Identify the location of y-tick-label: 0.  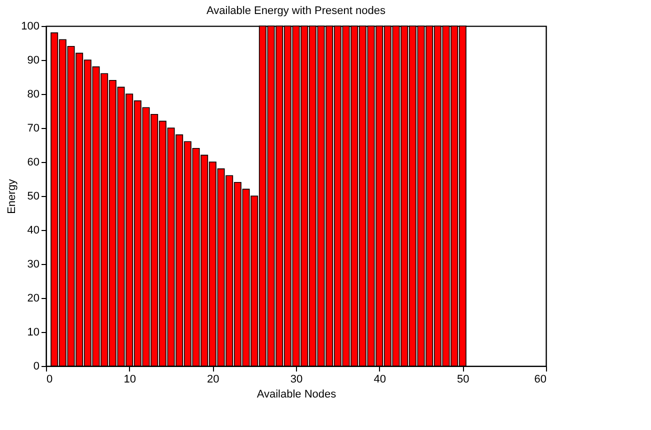
(36, 366).